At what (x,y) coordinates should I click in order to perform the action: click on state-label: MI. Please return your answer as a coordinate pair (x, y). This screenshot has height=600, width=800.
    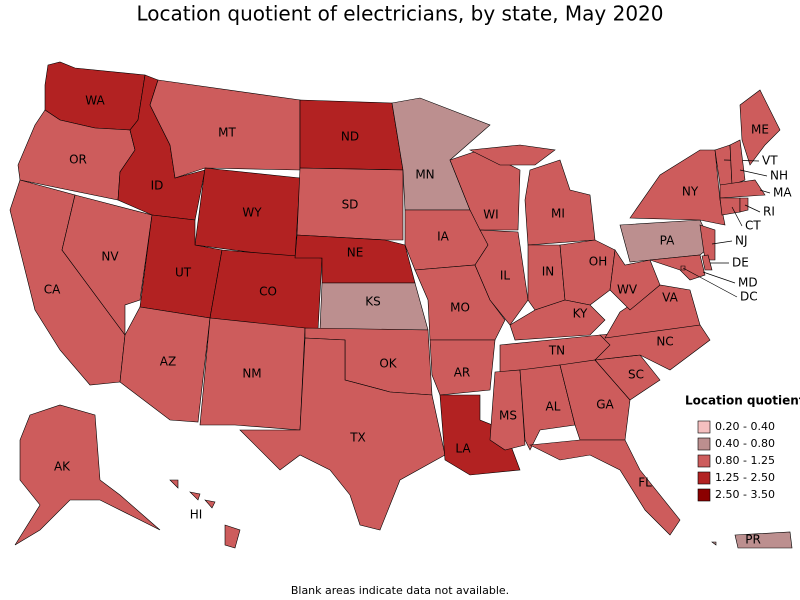
    Looking at the image, I should click on (558, 214).